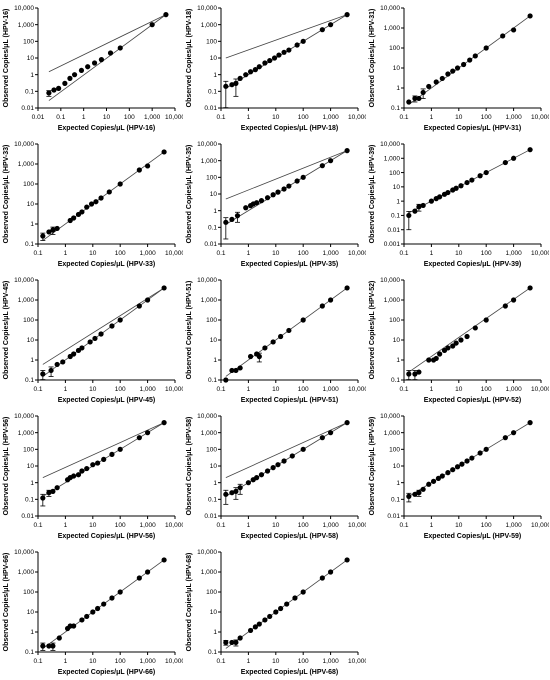 This screenshot has height=680, width=550. What do you see at coordinates (290, 536) in the screenshot?
I see `x-axis-label: Expected Copies/μL (HPV-58)` at bounding box center [290, 536].